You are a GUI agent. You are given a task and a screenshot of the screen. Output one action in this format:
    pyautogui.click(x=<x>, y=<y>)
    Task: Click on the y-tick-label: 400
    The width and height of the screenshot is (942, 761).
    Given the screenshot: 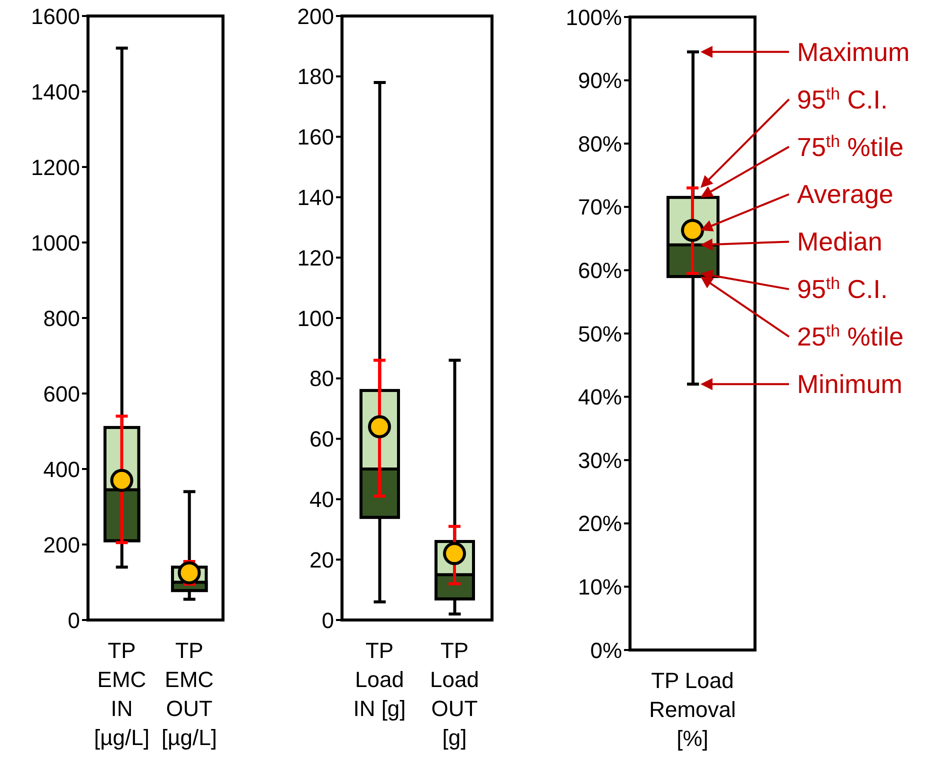 What is the action you would take?
    pyautogui.click(x=61, y=469)
    